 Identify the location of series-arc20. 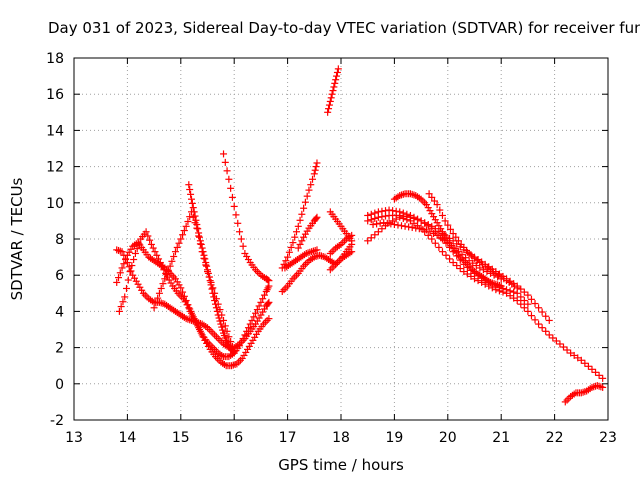
(437, 251).